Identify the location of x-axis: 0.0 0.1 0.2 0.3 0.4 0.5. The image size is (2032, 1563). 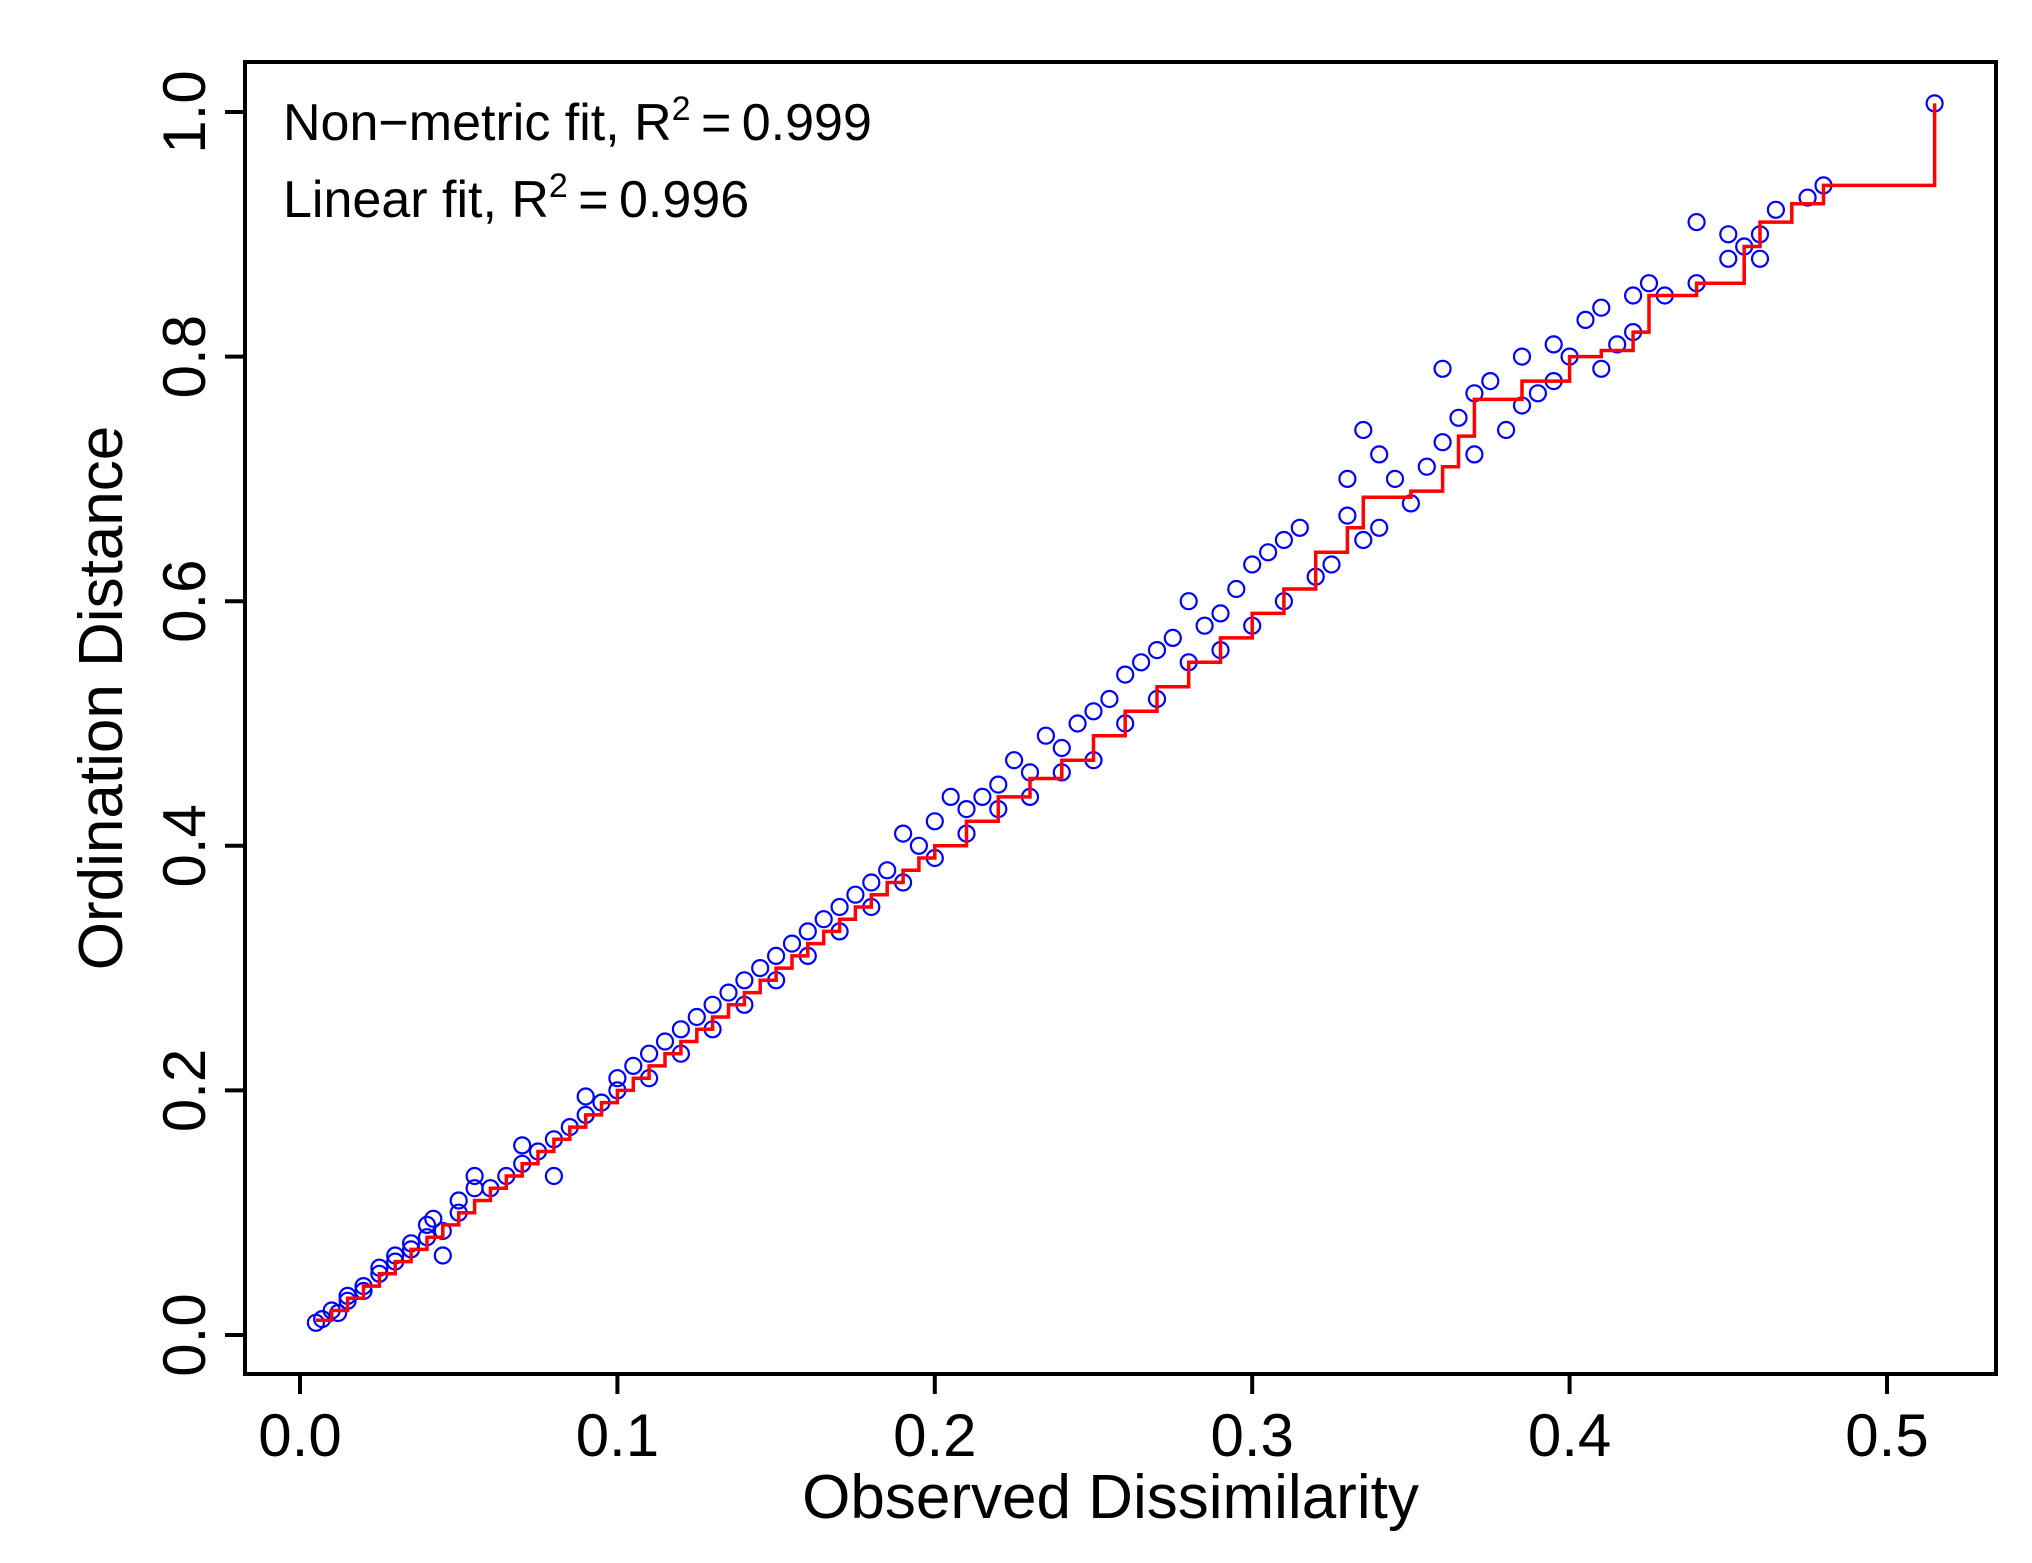
(1093, 1421).